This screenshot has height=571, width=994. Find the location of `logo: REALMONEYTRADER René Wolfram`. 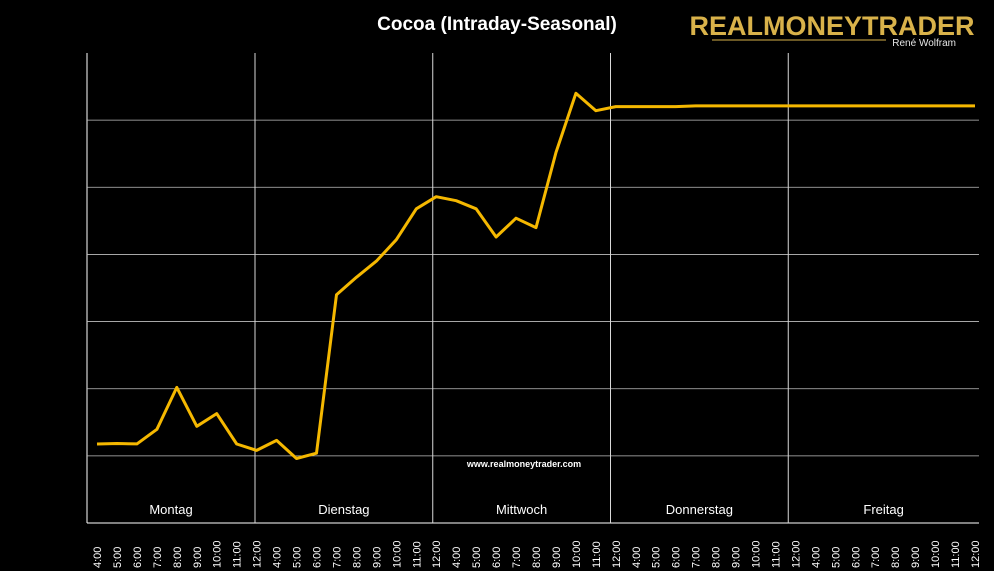

logo: REALMONEYTRADER René Wolfram is located at coordinates (831, 30).